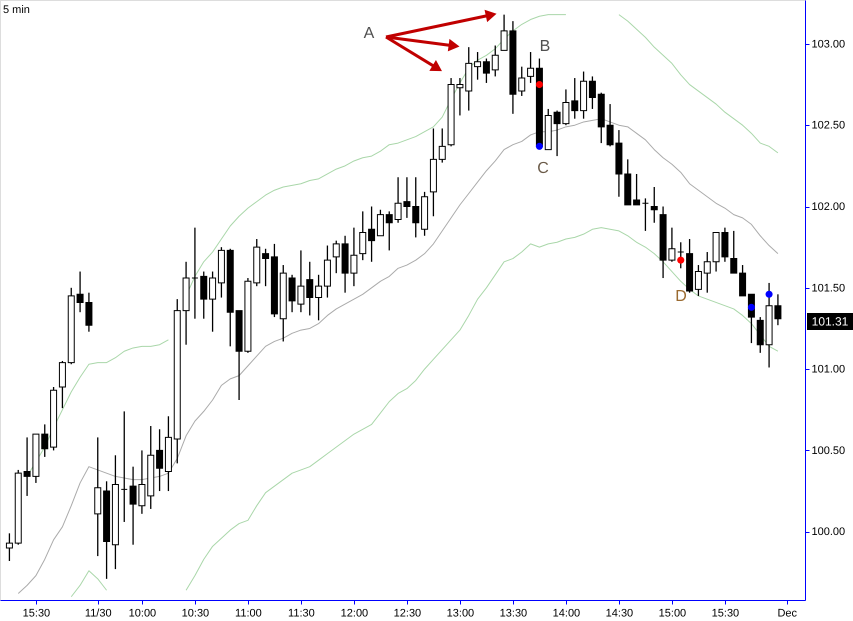 Image resolution: width=853 pixels, height=621 pixels. Describe the element at coordinates (196, 614) in the screenshot. I see `x-tick-label: 10:30` at that location.